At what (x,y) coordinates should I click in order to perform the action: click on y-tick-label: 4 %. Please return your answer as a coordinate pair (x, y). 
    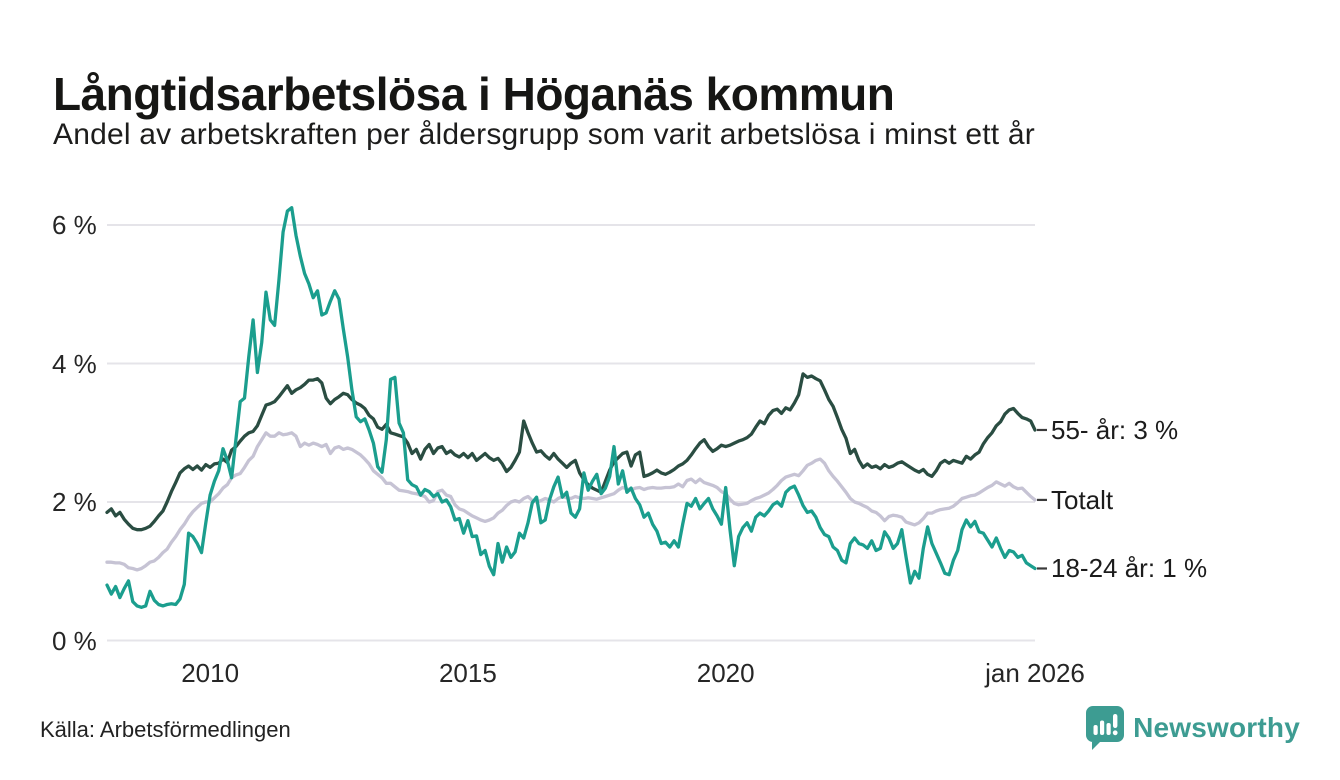
    Looking at the image, I should click on (74, 363).